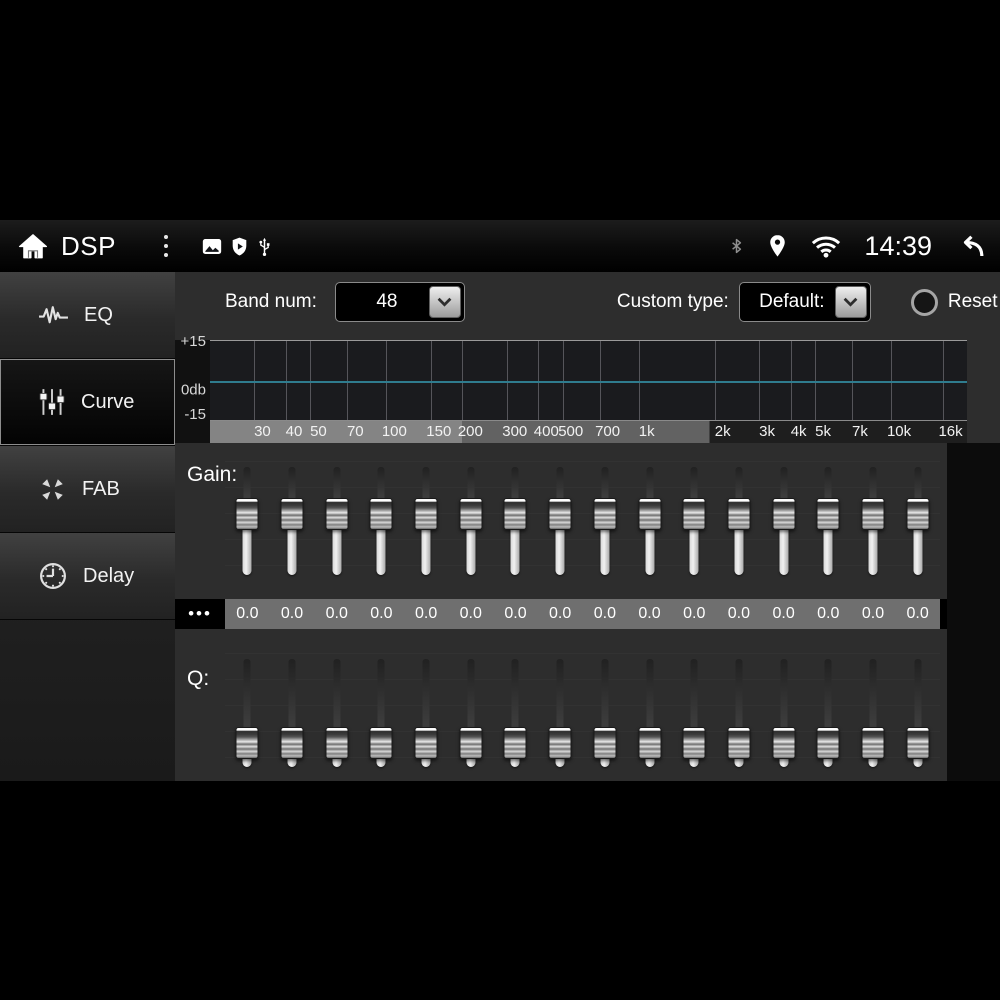 The image size is (1000, 1000). What do you see at coordinates (200, 613) in the screenshot?
I see `gain-scroll-left: •••` at bounding box center [200, 613].